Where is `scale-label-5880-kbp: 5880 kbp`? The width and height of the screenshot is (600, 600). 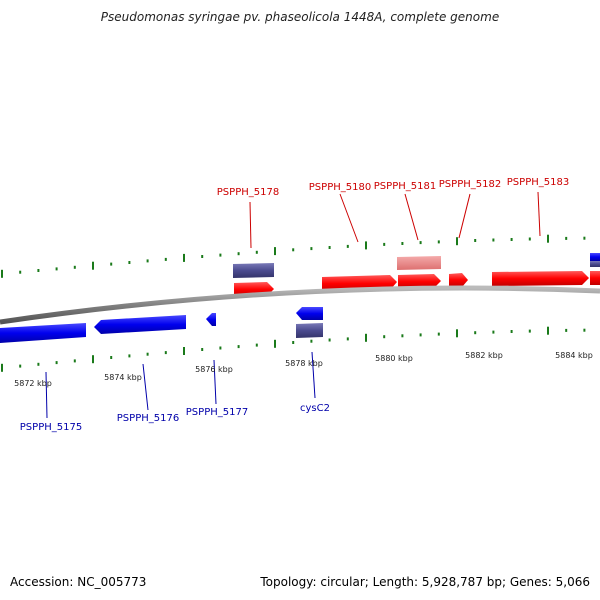 scale-label-5880-kbp: 5880 kbp is located at coordinates (394, 358).